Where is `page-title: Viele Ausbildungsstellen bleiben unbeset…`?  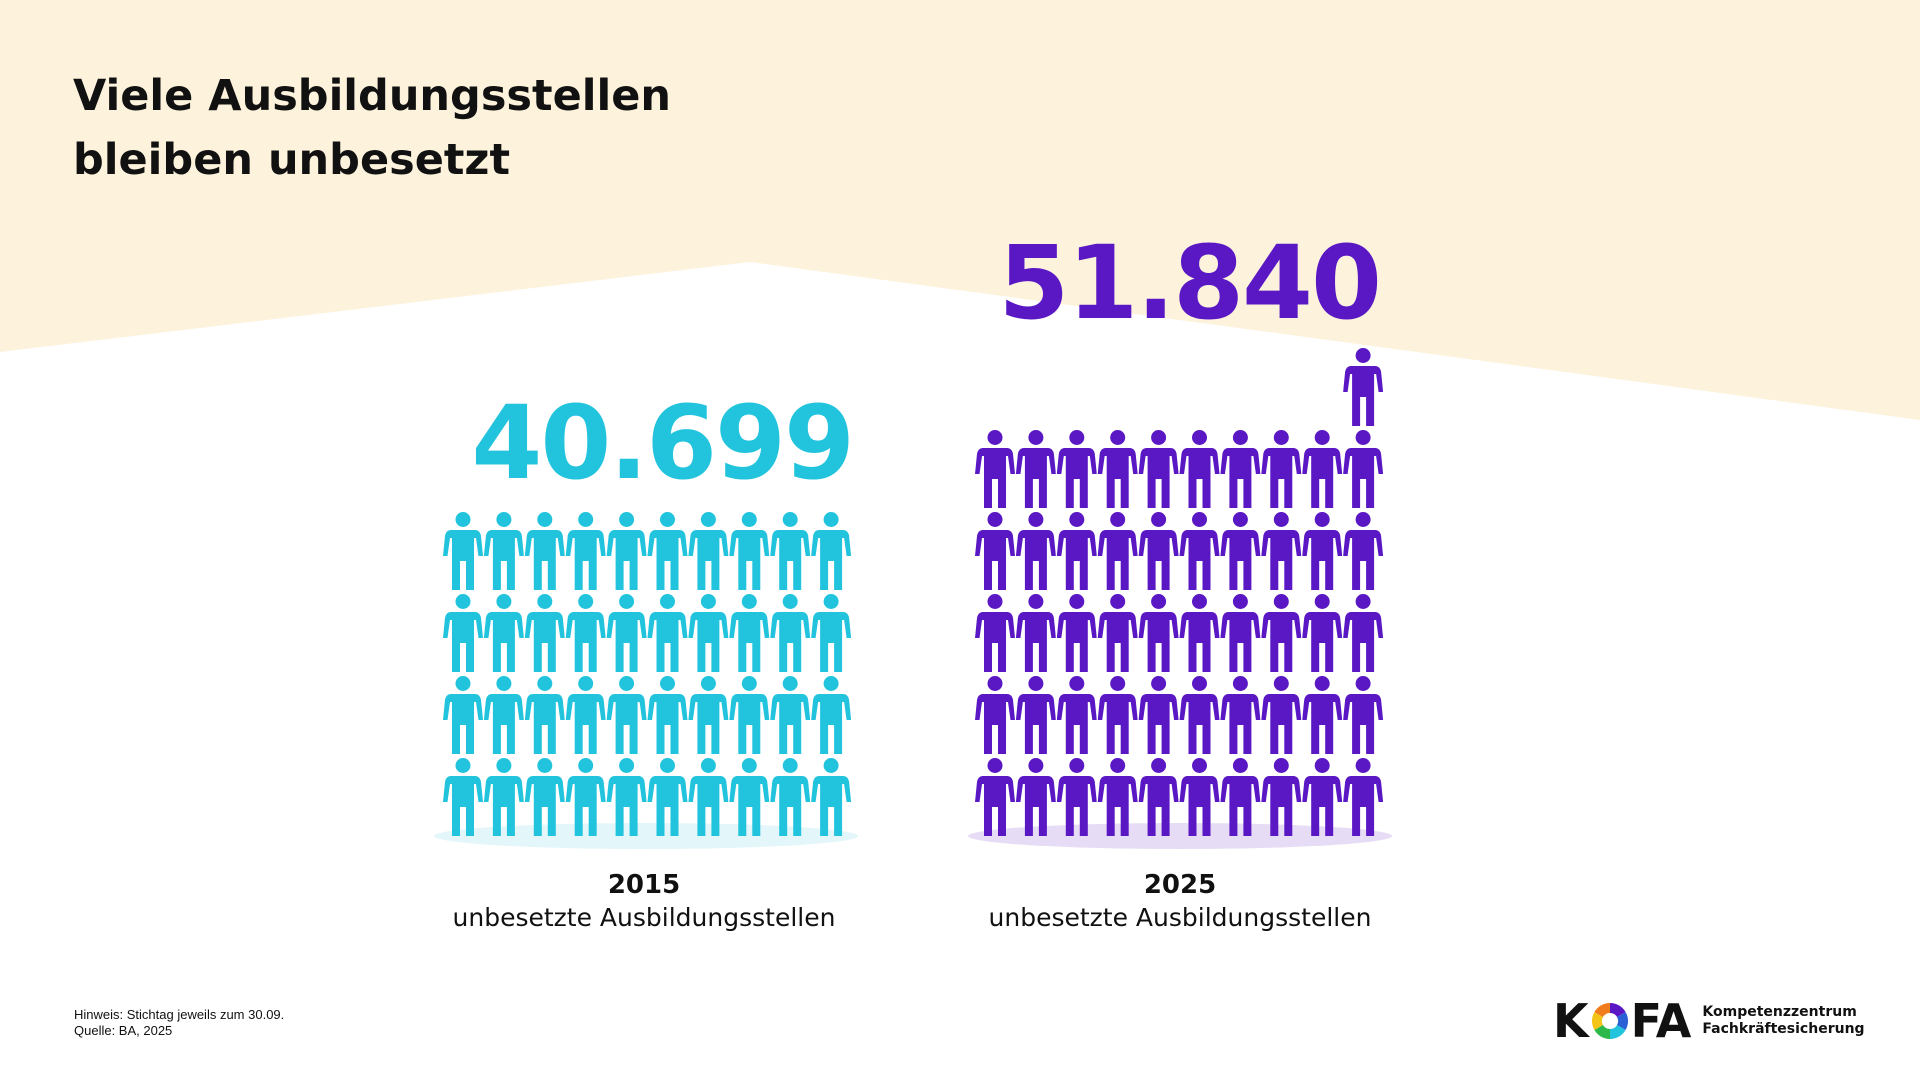 page-title: Viele Ausbildungsstellen bleiben unbeset… is located at coordinates (372, 128).